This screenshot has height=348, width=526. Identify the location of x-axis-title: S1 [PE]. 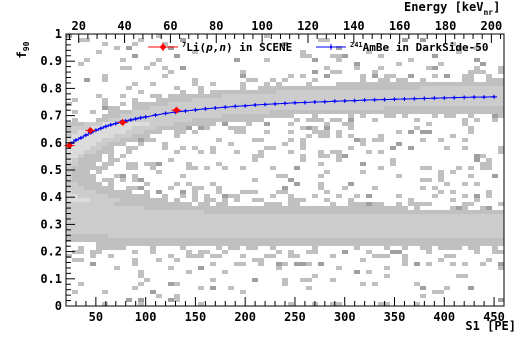
(490, 326).